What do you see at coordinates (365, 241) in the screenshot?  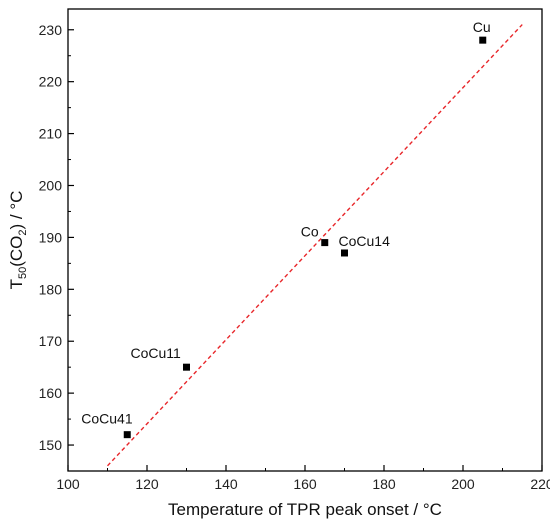 I see `point-label: CoCu14` at bounding box center [365, 241].